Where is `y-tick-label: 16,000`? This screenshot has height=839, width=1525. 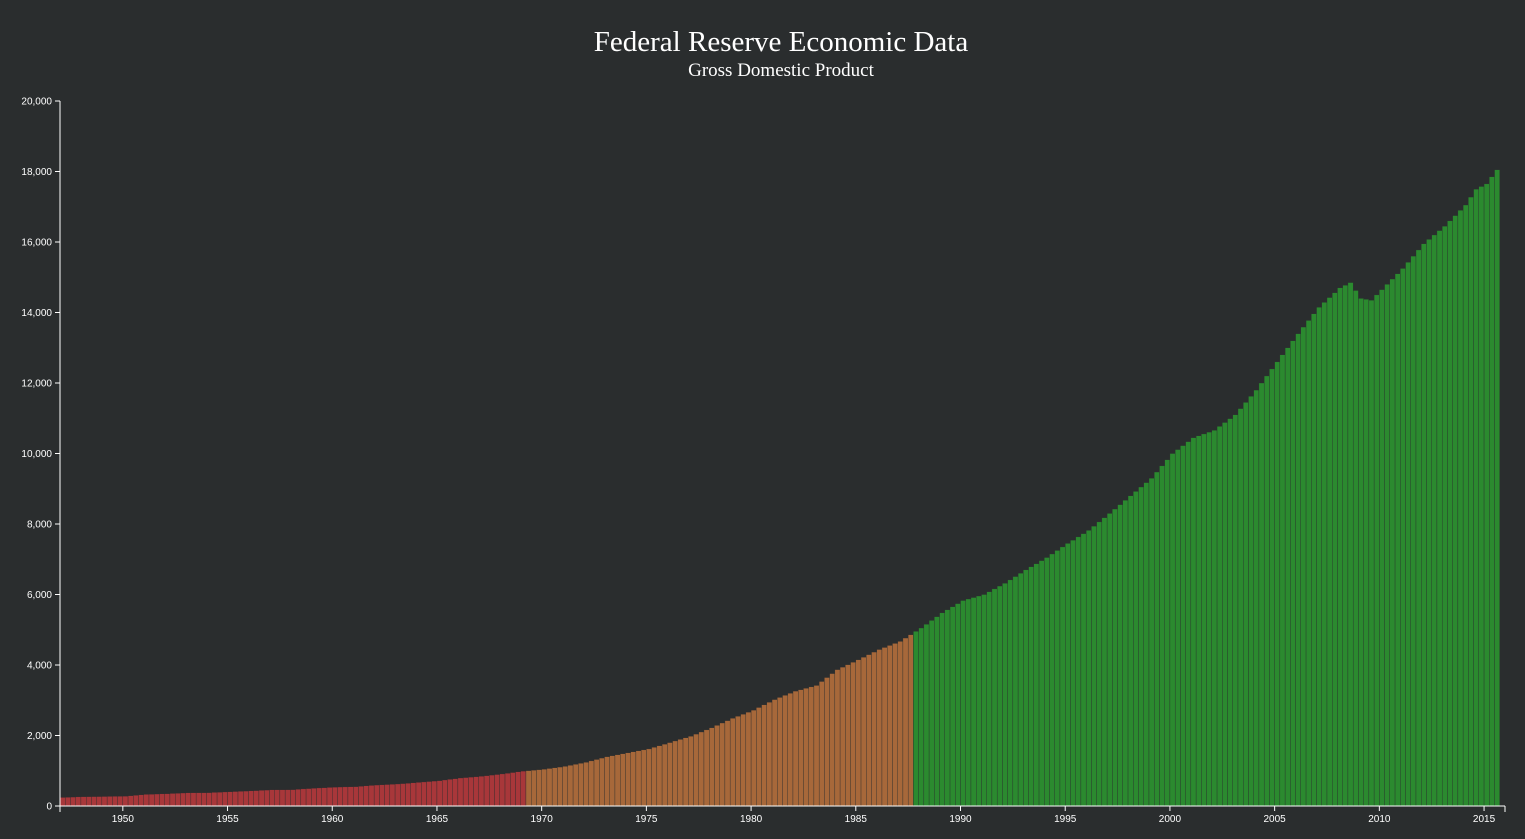 y-tick-label: 16,000 is located at coordinates (36, 243).